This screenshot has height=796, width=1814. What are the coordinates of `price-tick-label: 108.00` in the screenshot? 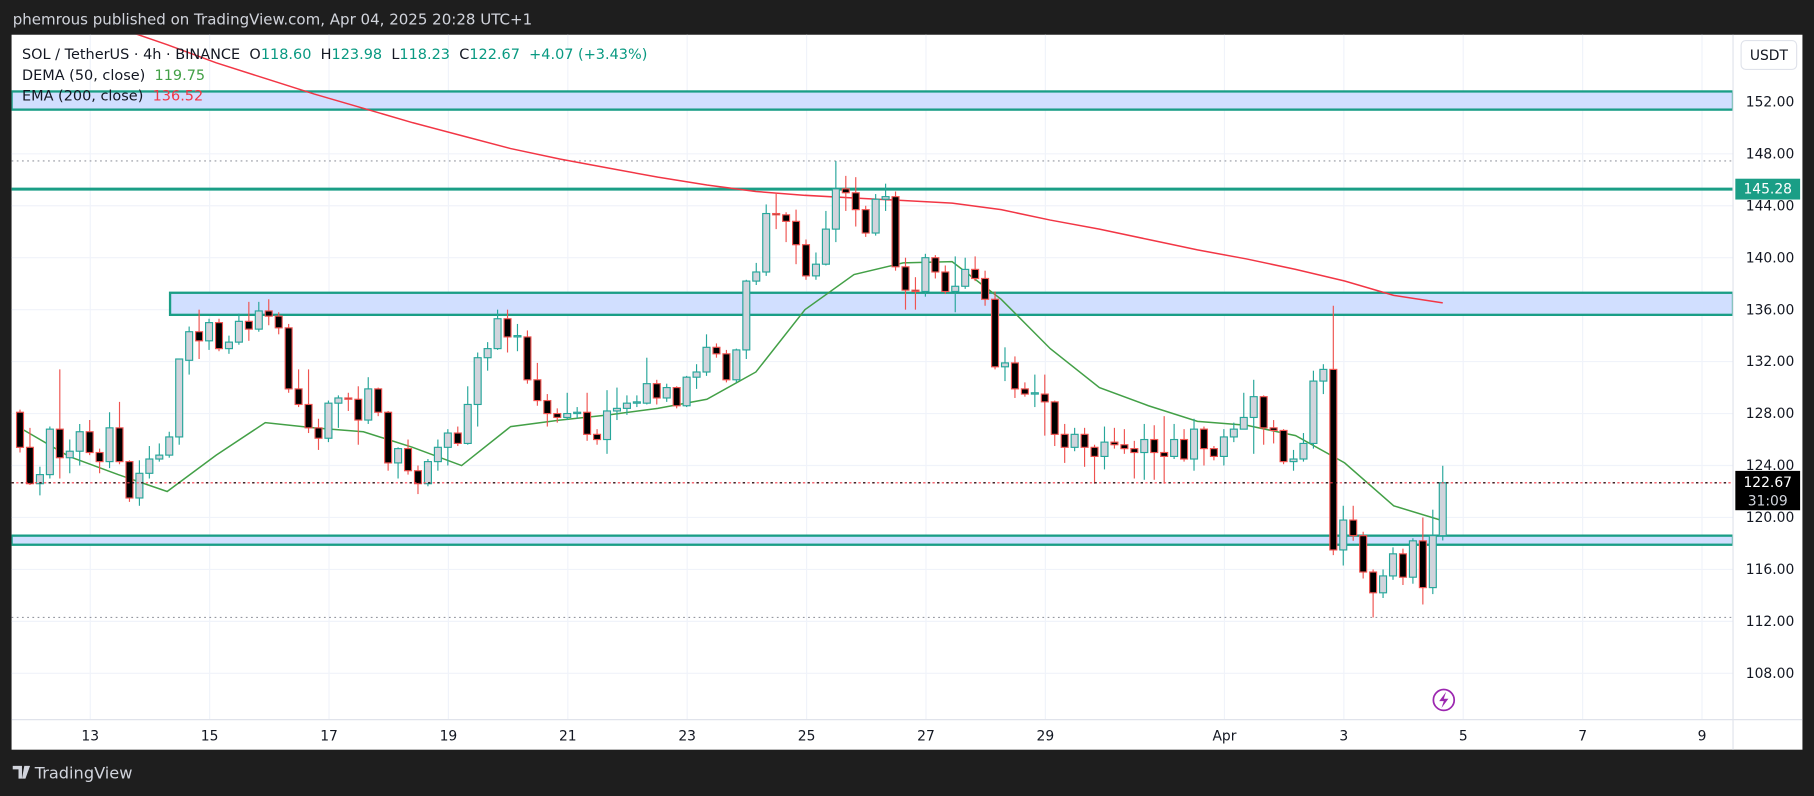 It's located at (1770, 674).